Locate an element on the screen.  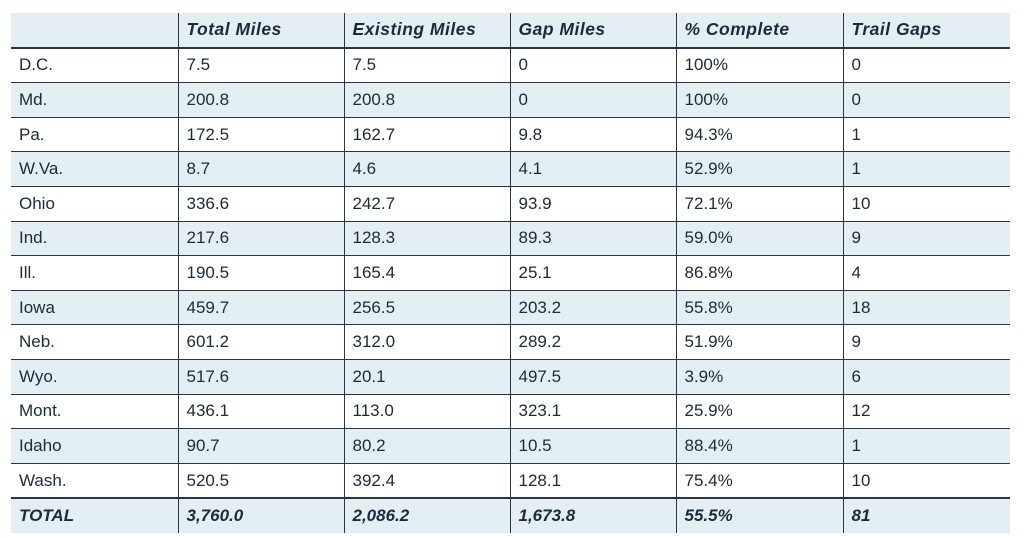
column-header-state is located at coordinates (94, 31).